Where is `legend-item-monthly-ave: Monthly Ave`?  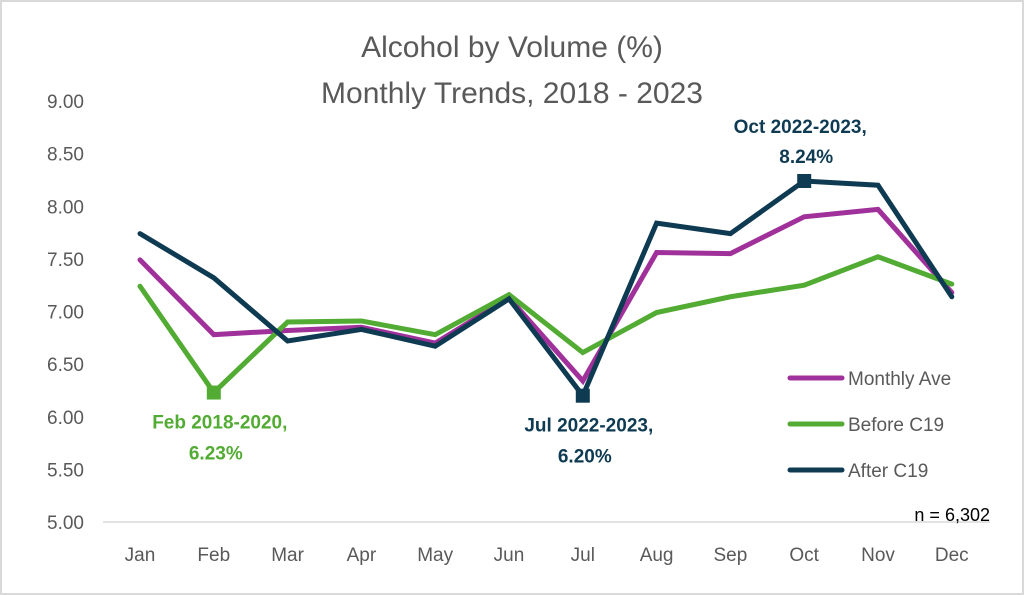 legend-item-monthly-ave: Monthly Ave is located at coordinates (869, 379).